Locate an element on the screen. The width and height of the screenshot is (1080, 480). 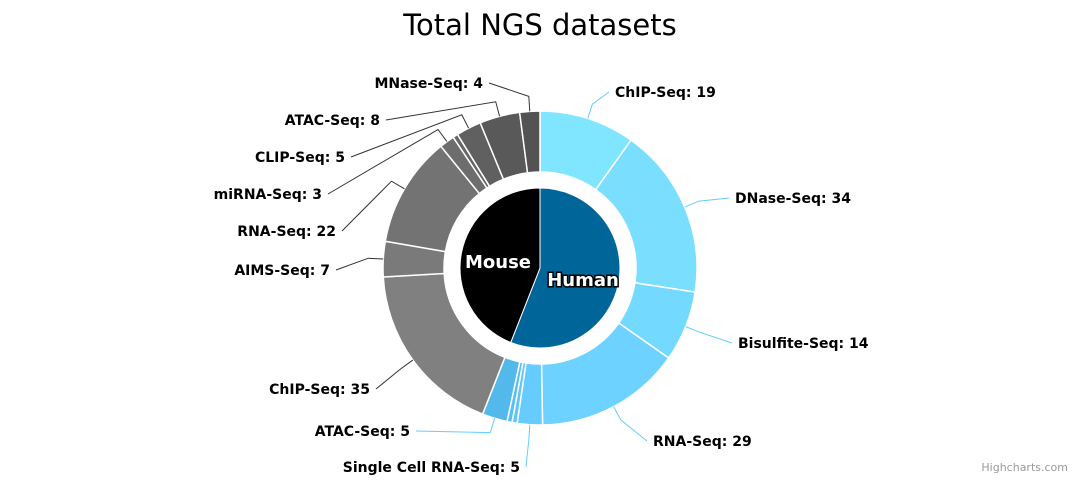
slice-label: AIMS-Seq: 7 is located at coordinates (282, 271).